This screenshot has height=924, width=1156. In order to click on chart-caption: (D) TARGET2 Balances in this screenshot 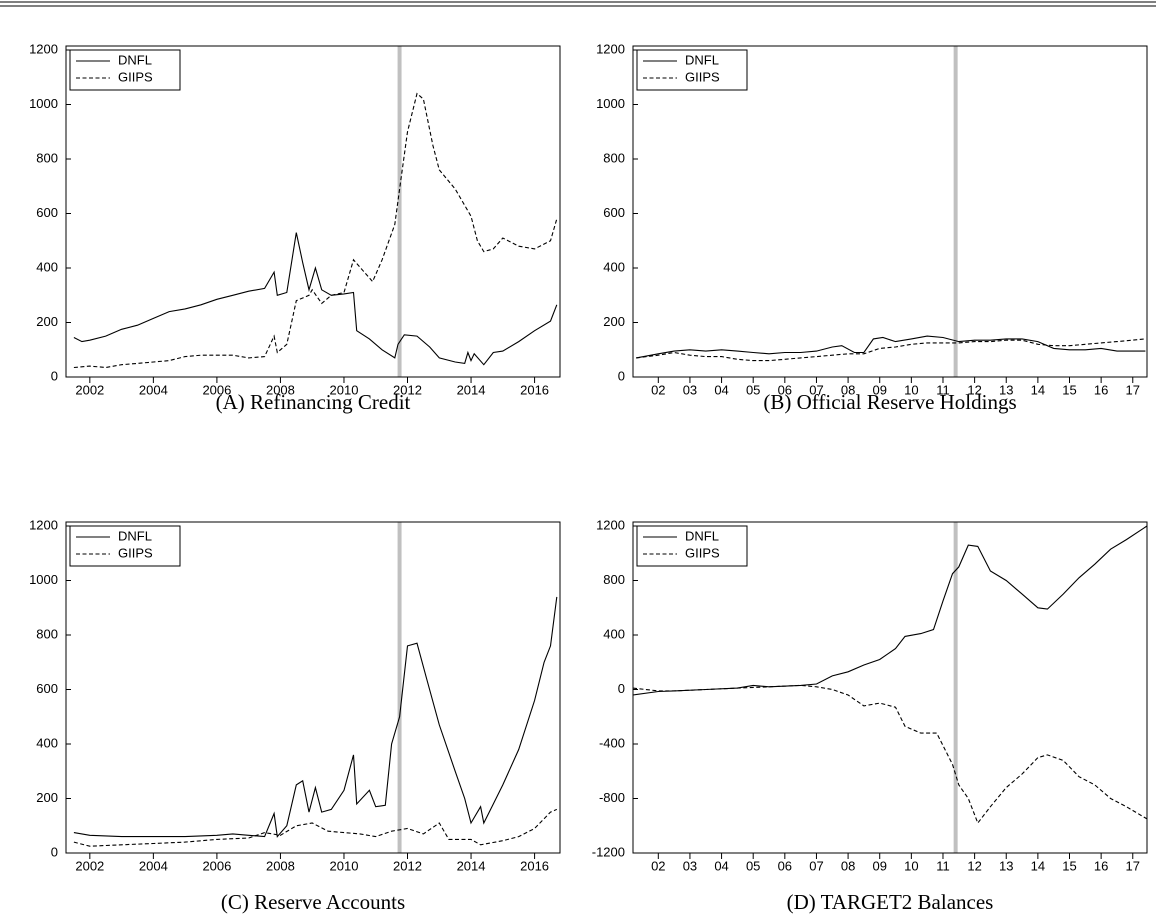, I will do `click(890, 902)`.